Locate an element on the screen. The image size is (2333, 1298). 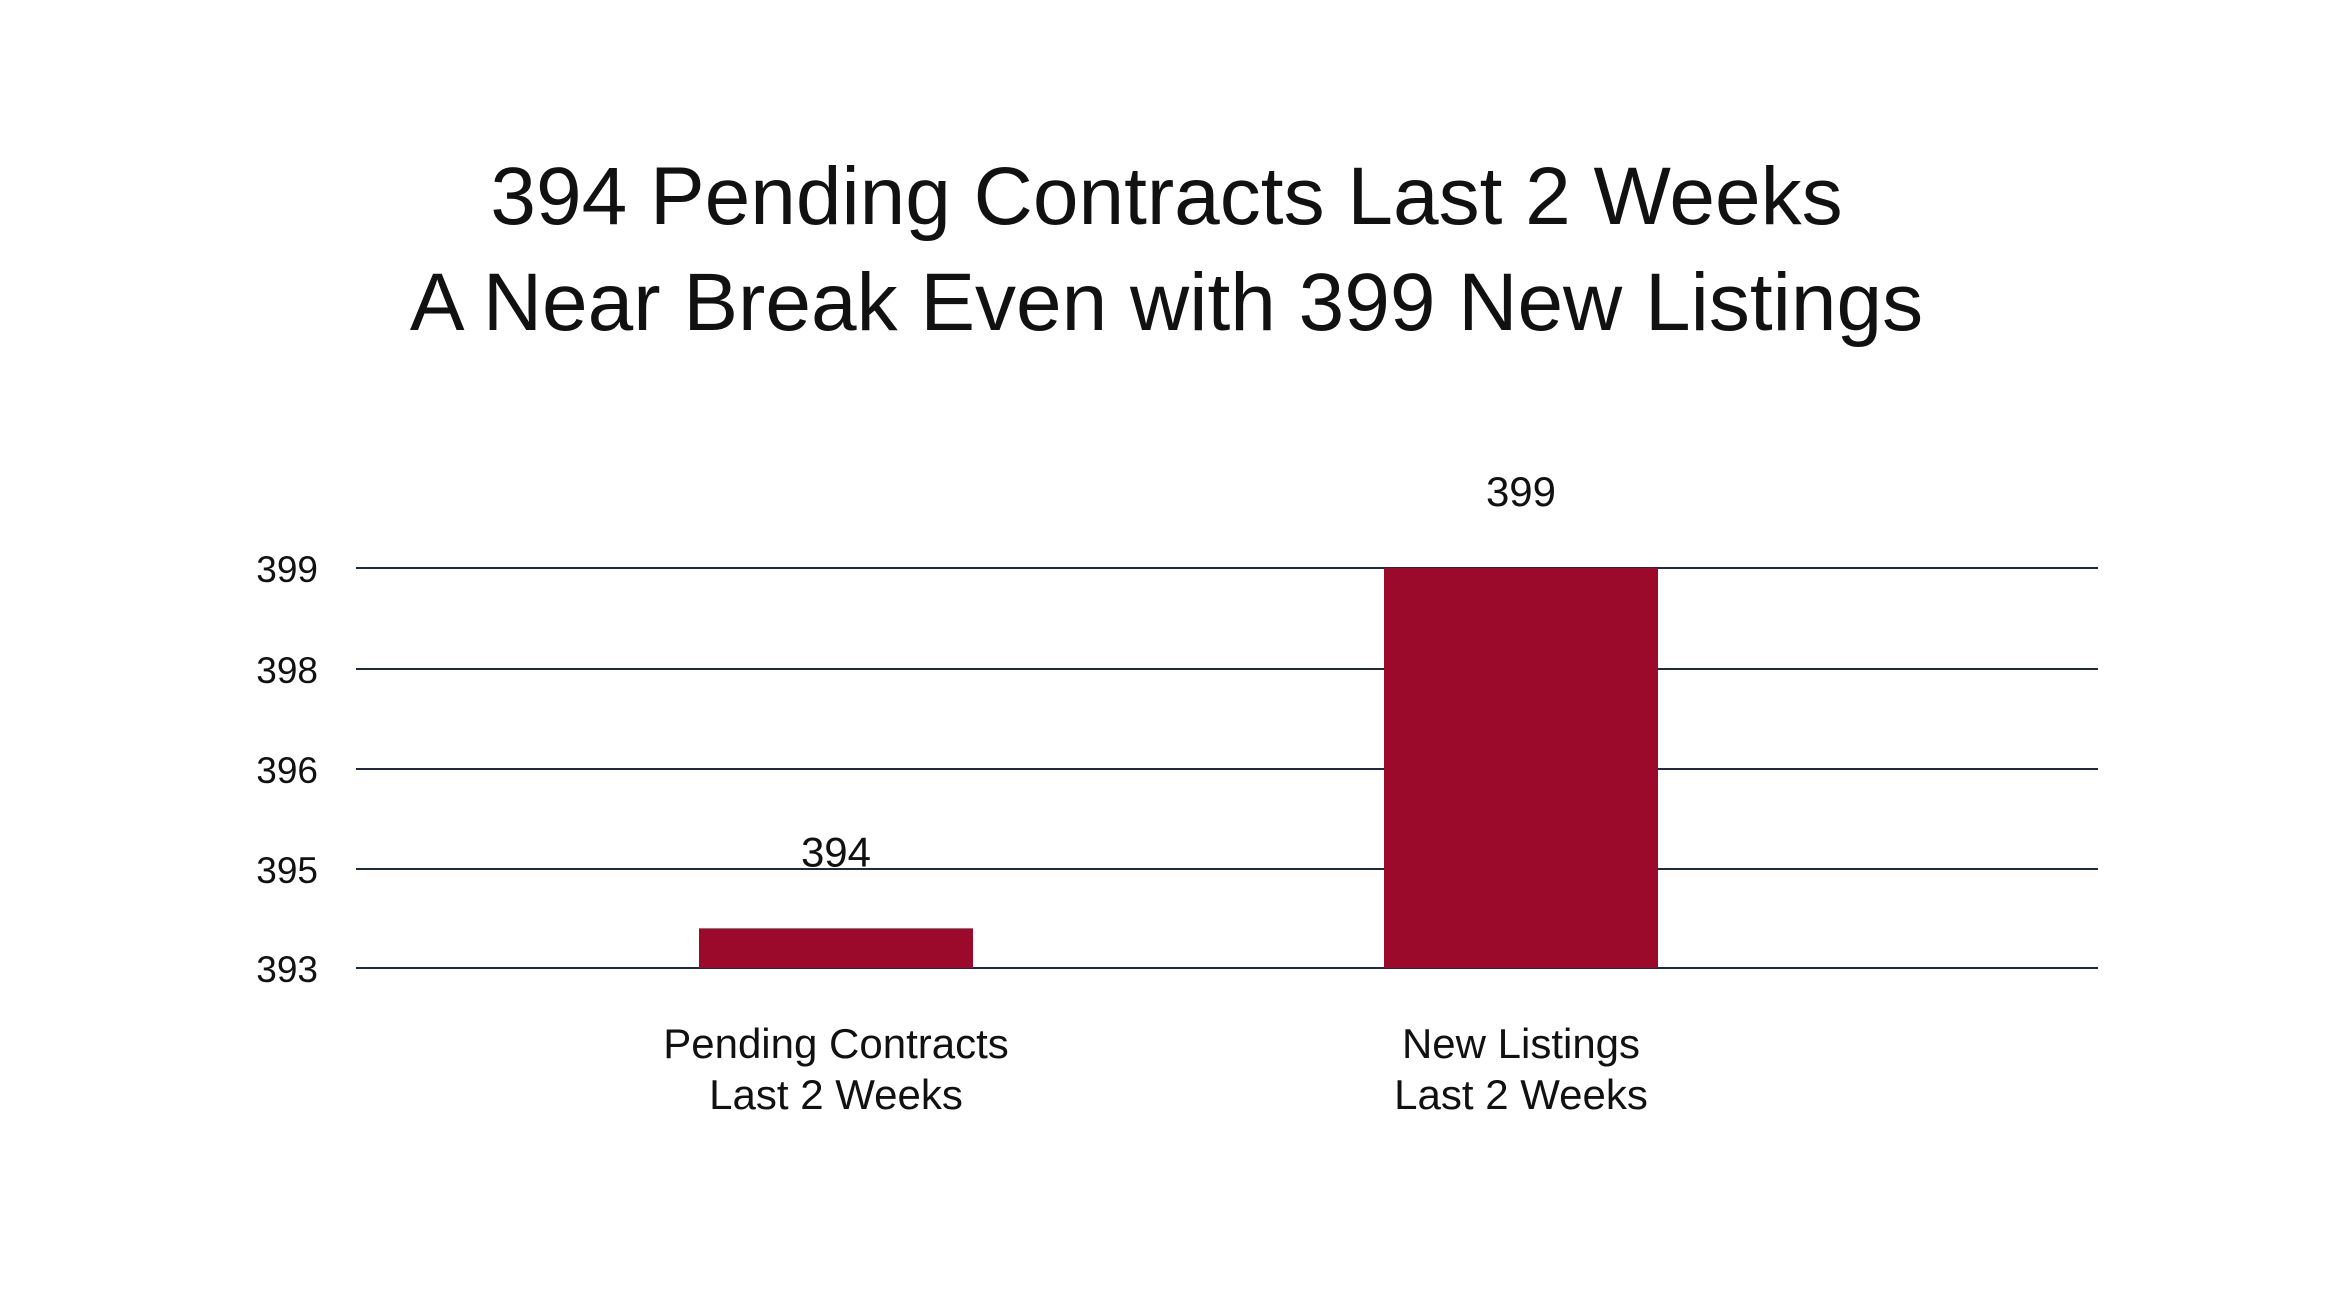
chart-title-line-2: A Near Break Even with 399 New Listings is located at coordinates (1166, 302).